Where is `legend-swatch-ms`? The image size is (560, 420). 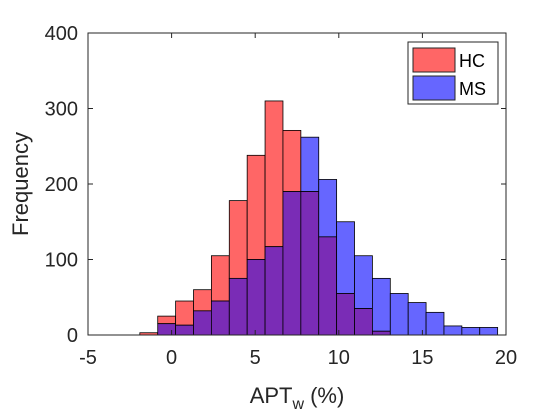 legend-swatch-ms is located at coordinates (434, 88).